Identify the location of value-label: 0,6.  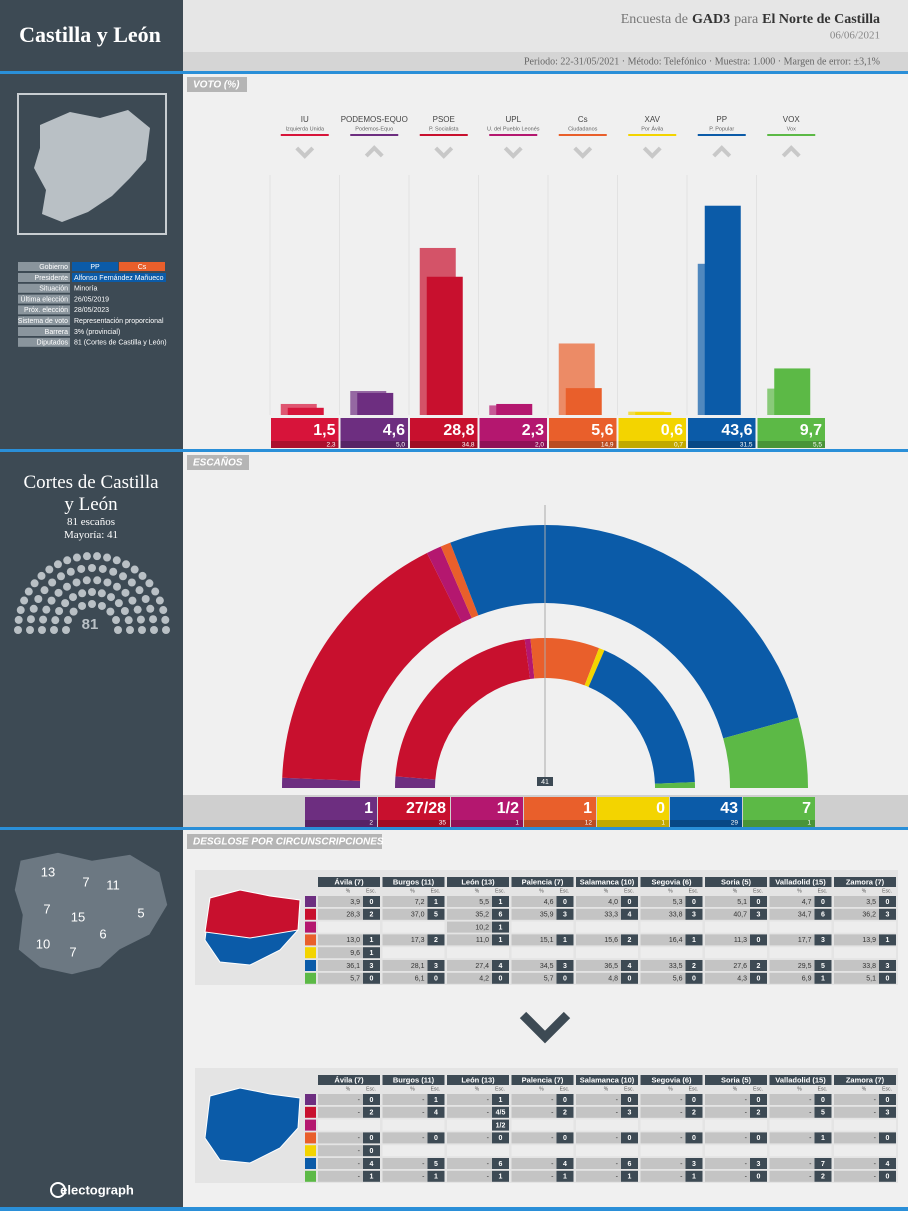
(672, 430).